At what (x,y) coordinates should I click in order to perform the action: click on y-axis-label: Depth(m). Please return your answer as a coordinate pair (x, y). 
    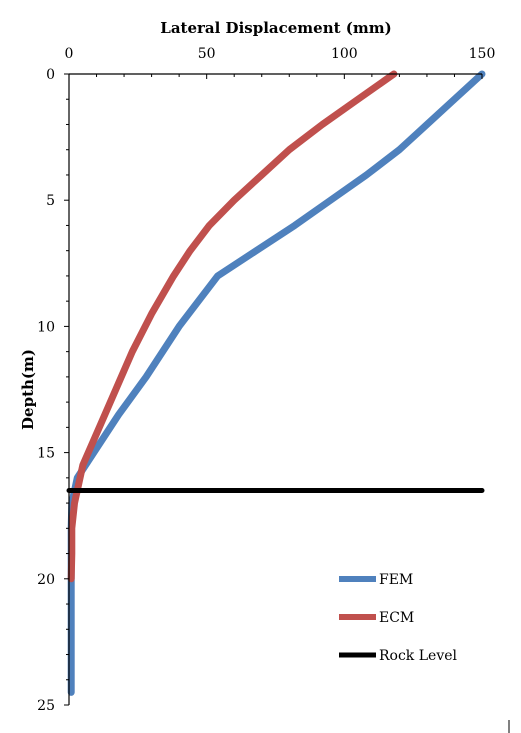
    Looking at the image, I should click on (28, 389).